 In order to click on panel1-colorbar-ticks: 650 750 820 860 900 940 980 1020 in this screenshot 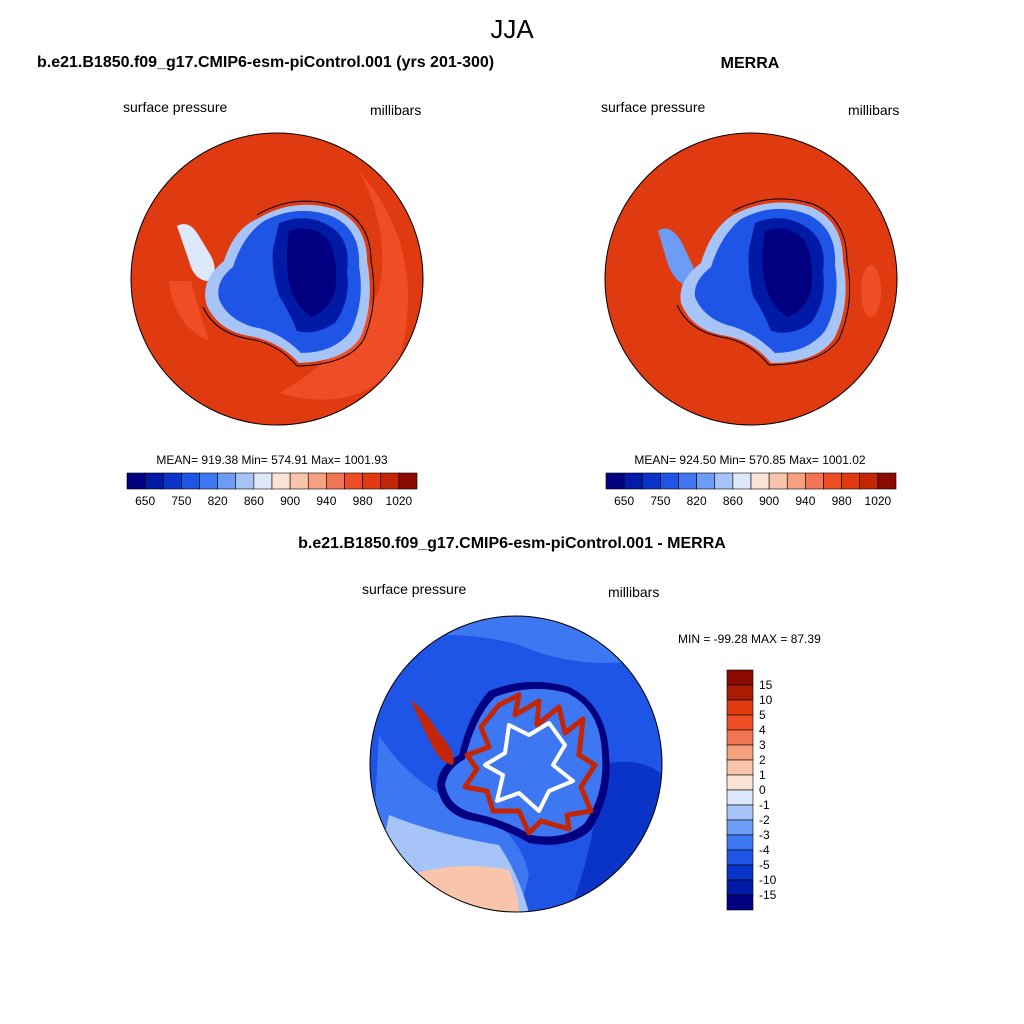, I will do `click(272, 501)`.